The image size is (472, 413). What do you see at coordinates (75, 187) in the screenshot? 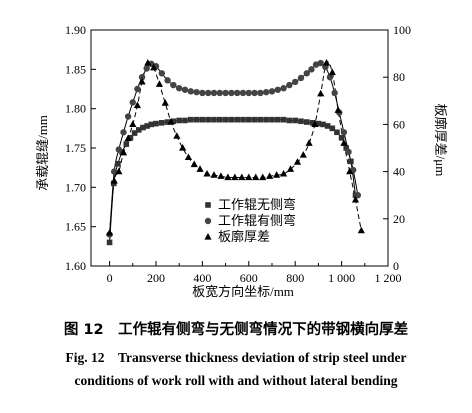
I see `y-left-tick-label: 1.70` at bounding box center [75, 187].